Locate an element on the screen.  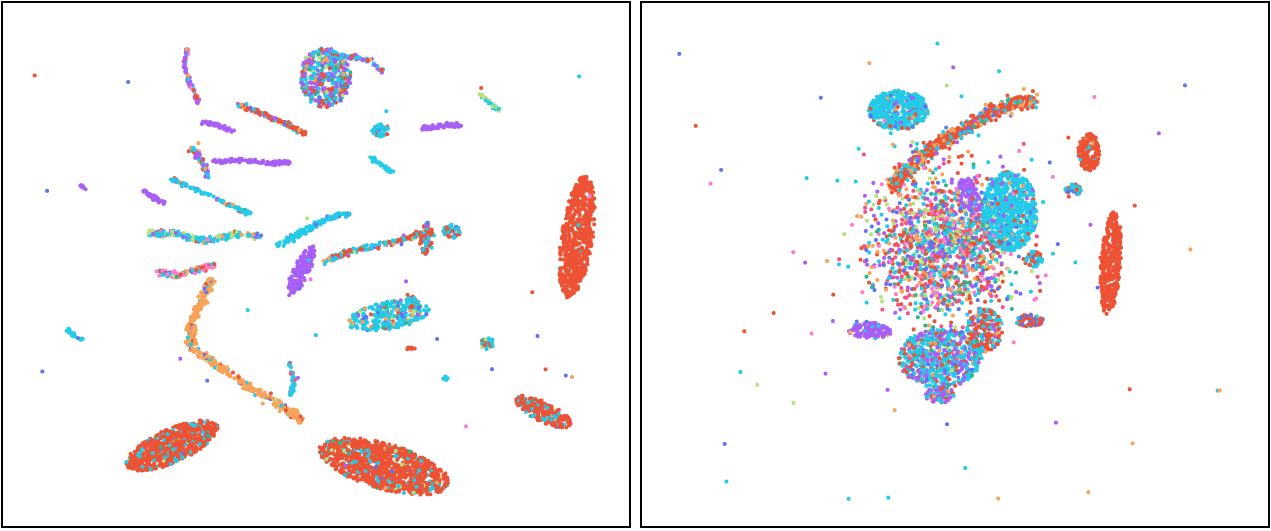
point-cluster is located at coordinates (313, 230).